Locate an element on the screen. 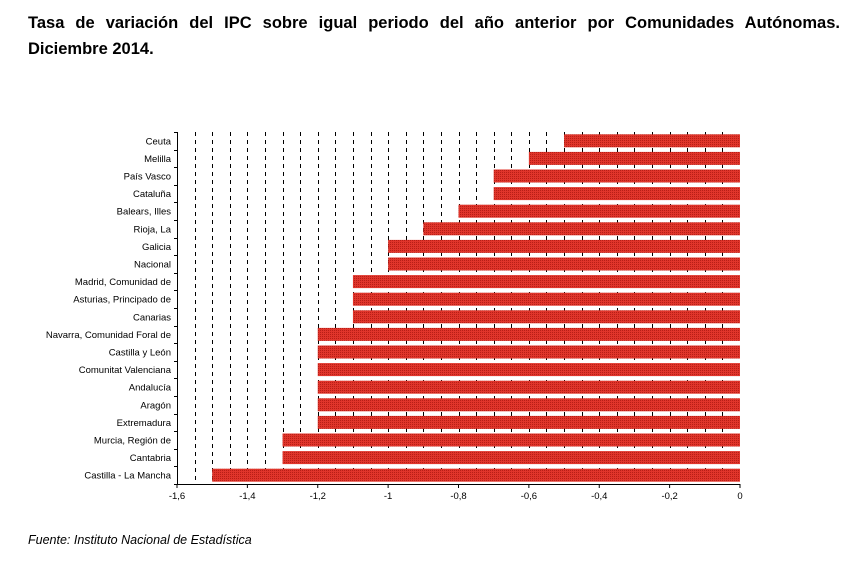  x-tick-labels: -1,6 -1,4 -1,2 -1 -0,8 -0,6 -0,4 -0,2 0 is located at coordinates (456, 496).